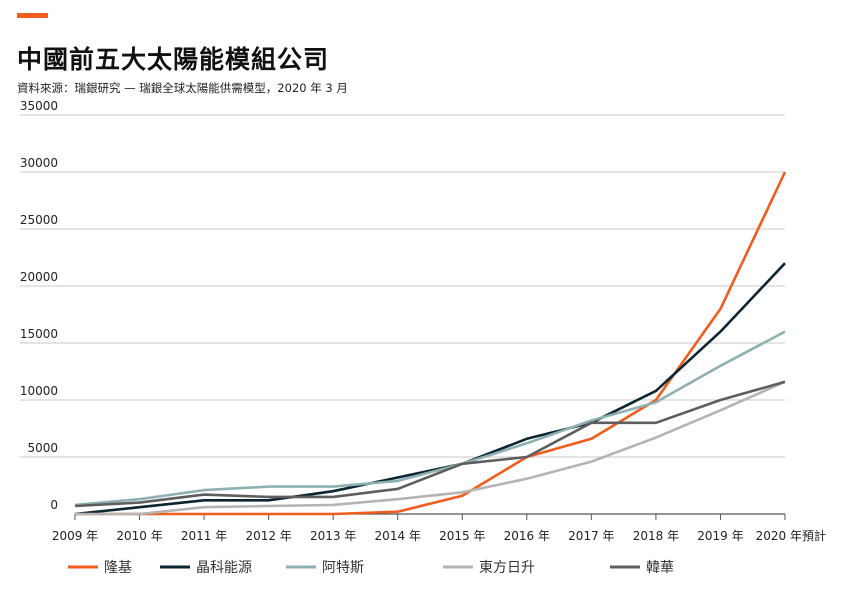 The height and width of the screenshot is (602, 848). Describe the element at coordinates (398, 536) in the screenshot. I see `x-tick-label: 2014 年` at that location.